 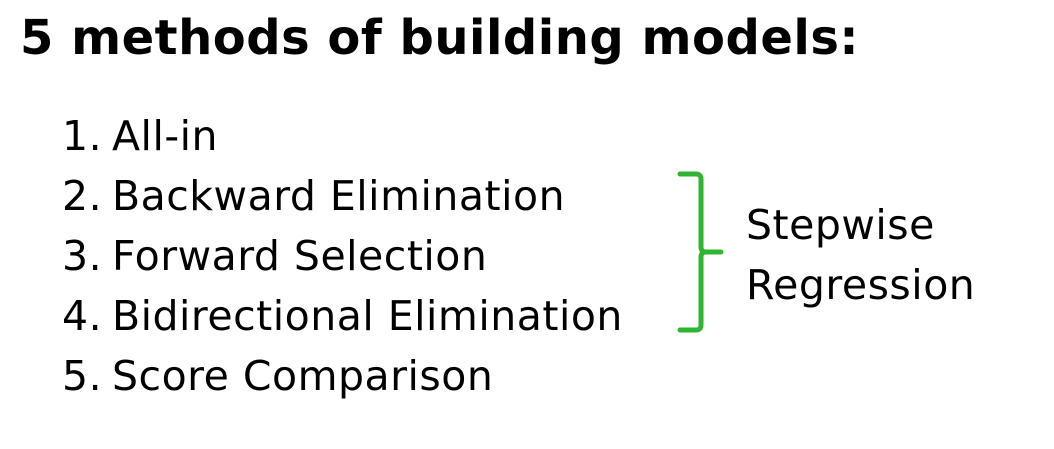 What do you see at coordinates (342, 136) in the screenshot?
I see `list-item: 1. All-in` at bounding box center [342, 136].